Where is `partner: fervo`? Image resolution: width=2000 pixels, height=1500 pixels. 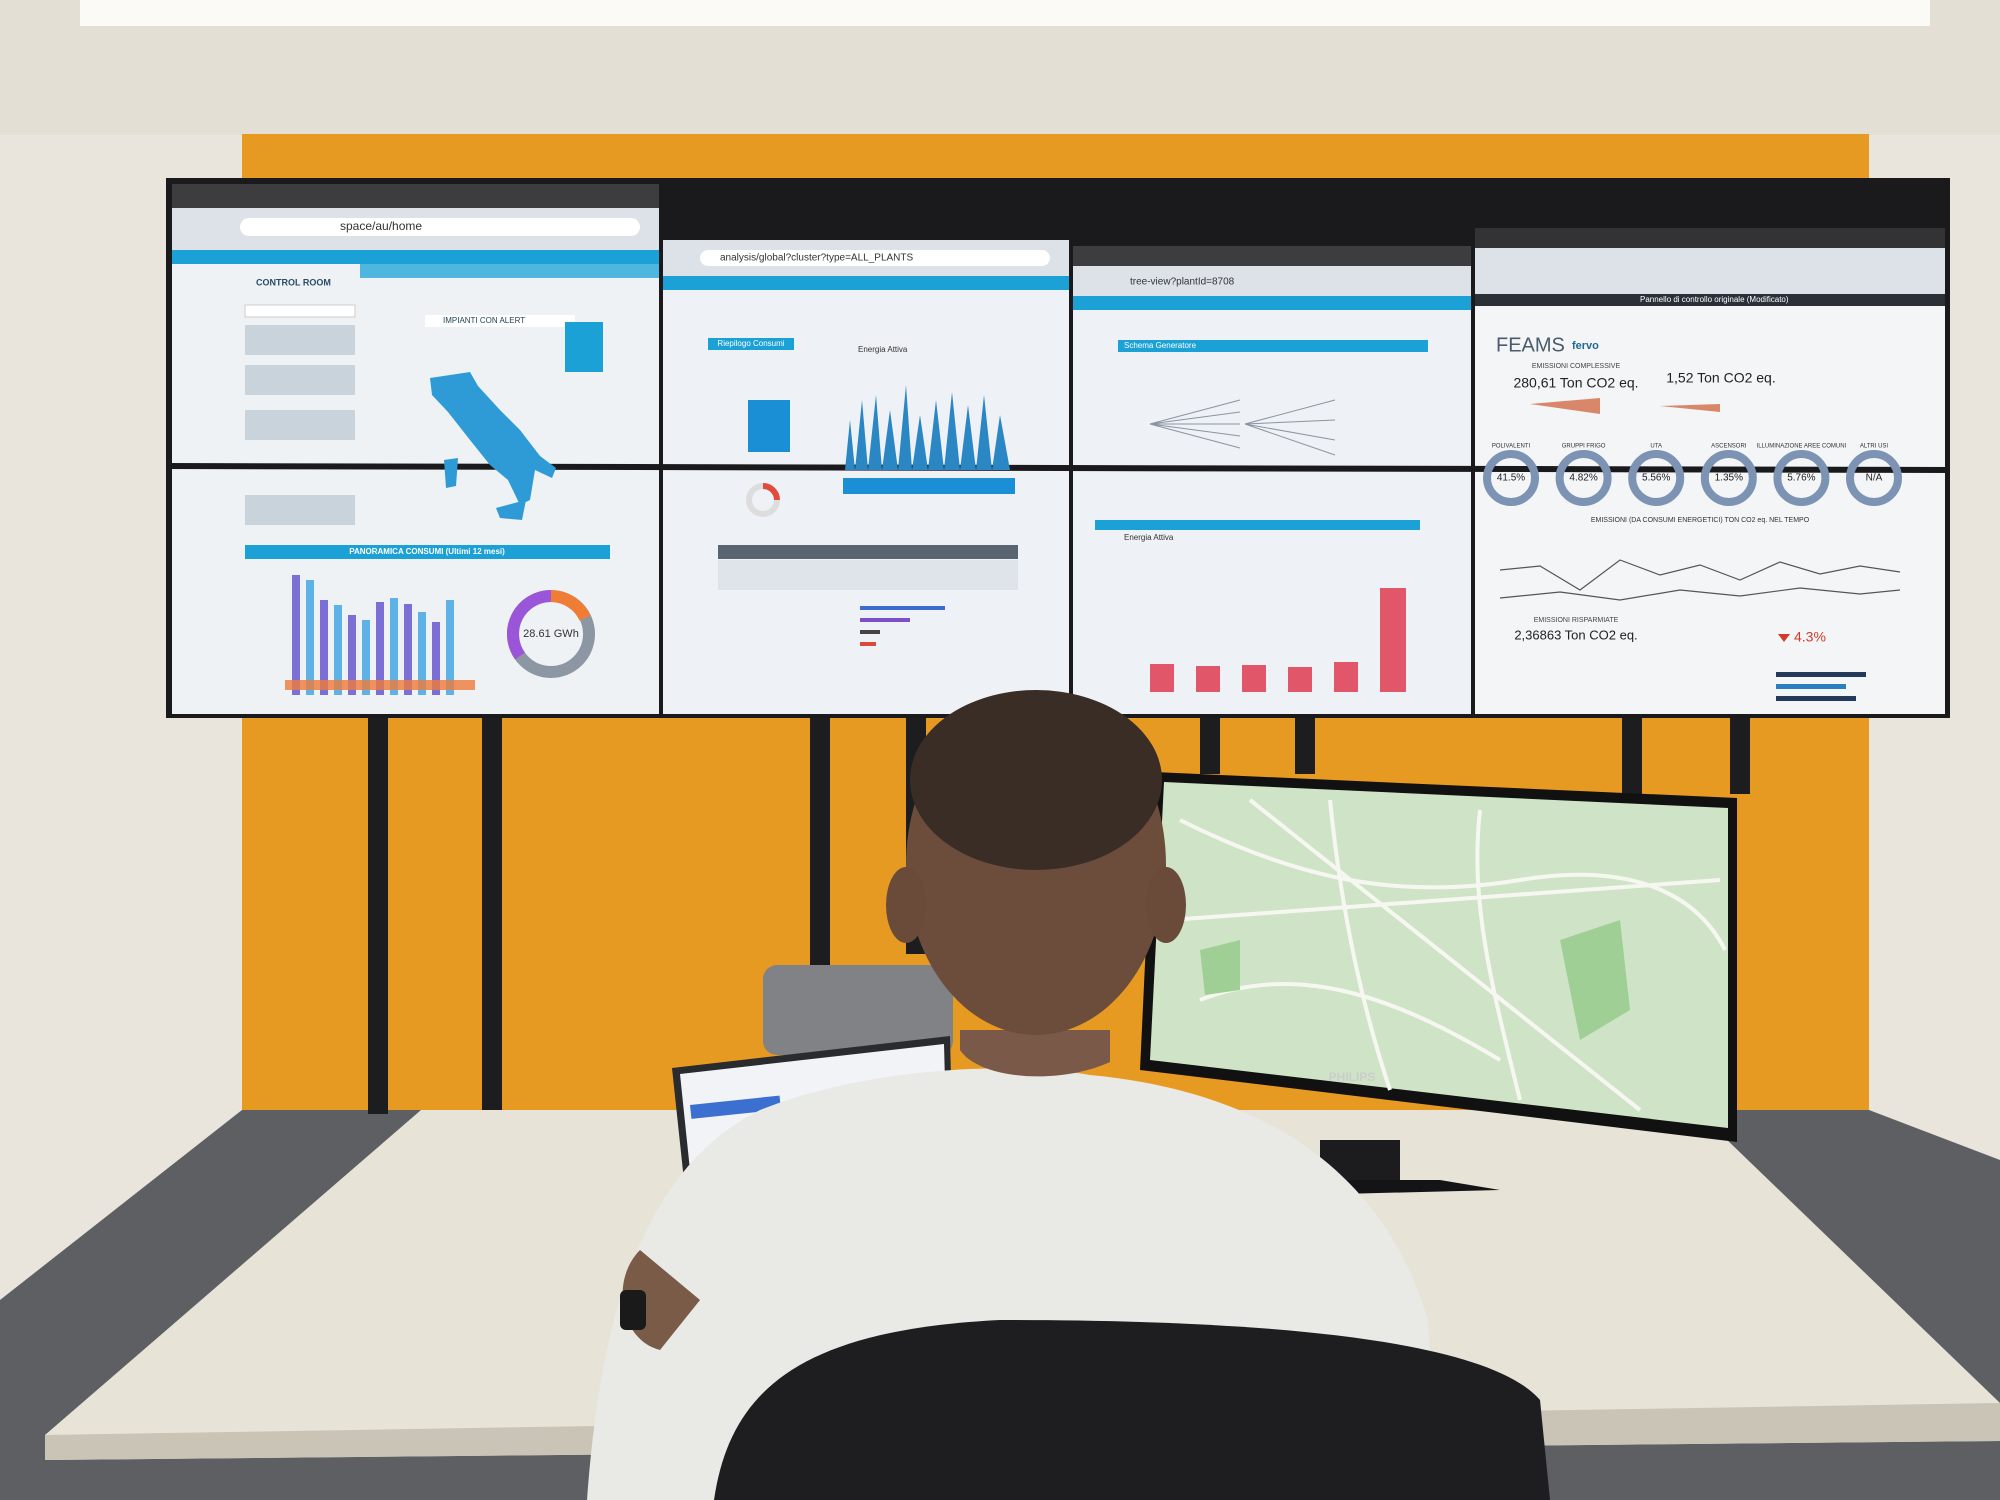
partner: fervo is located at coordinates (1585, 346).